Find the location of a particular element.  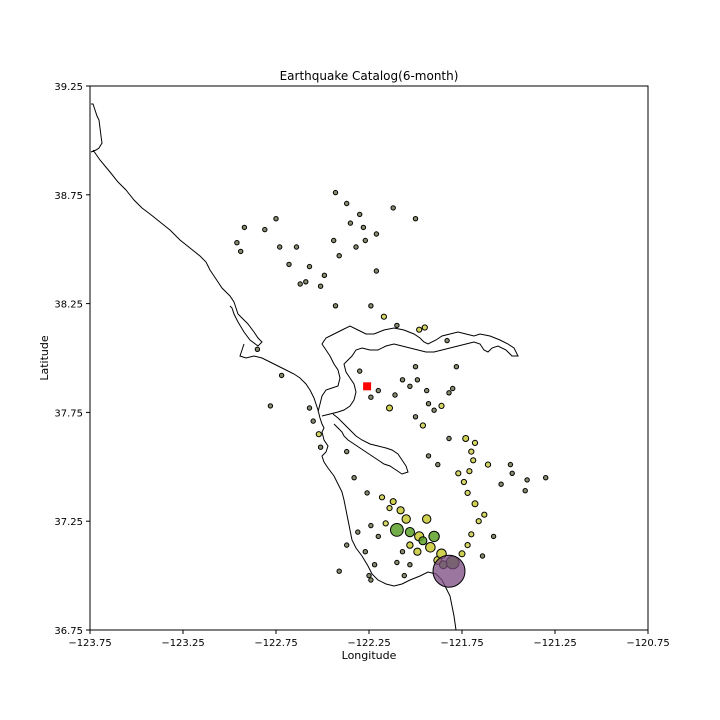

x-tick-label: −121.75 is located at coordinates (461, 643).